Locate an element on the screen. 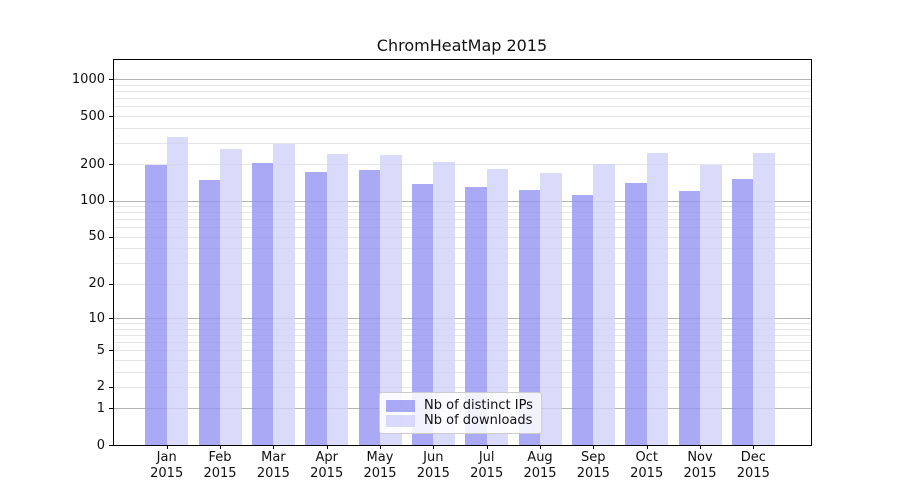 The image size is (900, 500). y-tick-label: 20 is located at coordinates (96, 284).